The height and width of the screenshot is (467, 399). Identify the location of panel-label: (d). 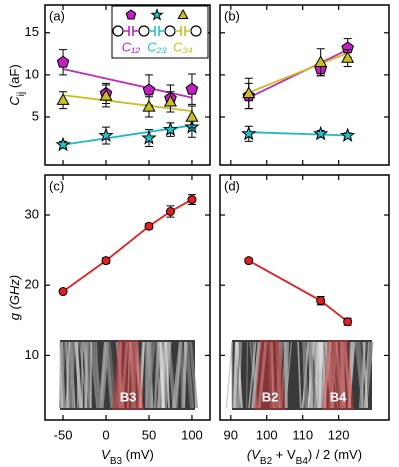
(232, 185).